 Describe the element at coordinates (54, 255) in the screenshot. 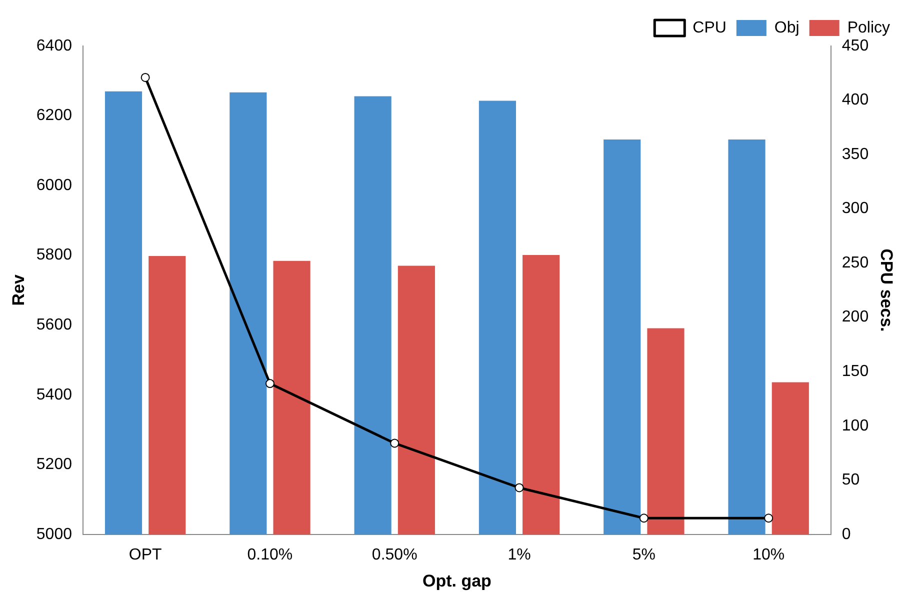

I see `y-tick-label: 5800` at that location.